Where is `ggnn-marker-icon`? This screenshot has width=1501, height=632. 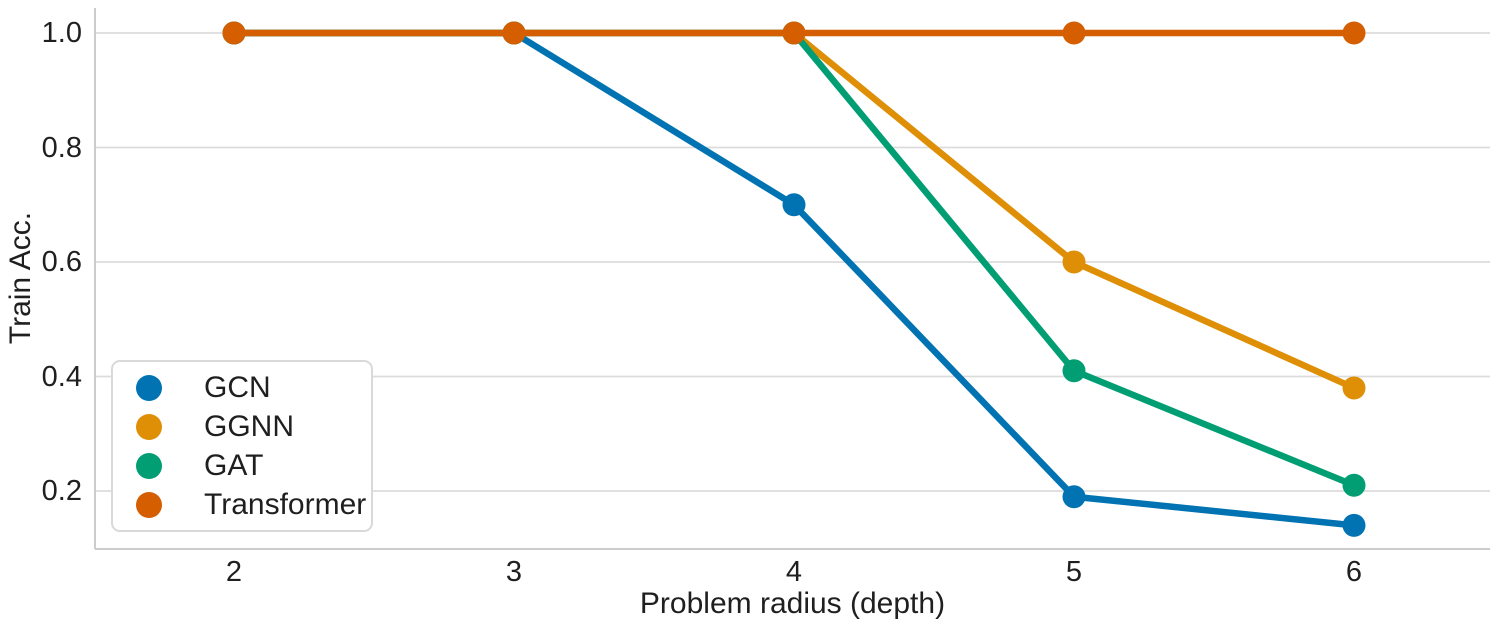
ggnn-marker-icon is located at coordinates (149, 426).